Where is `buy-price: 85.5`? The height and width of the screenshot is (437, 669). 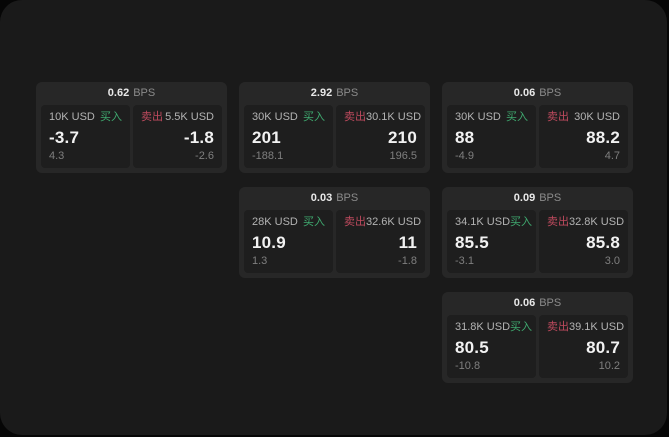
buy-price: 85.5 is located at coordinates (472, 242).